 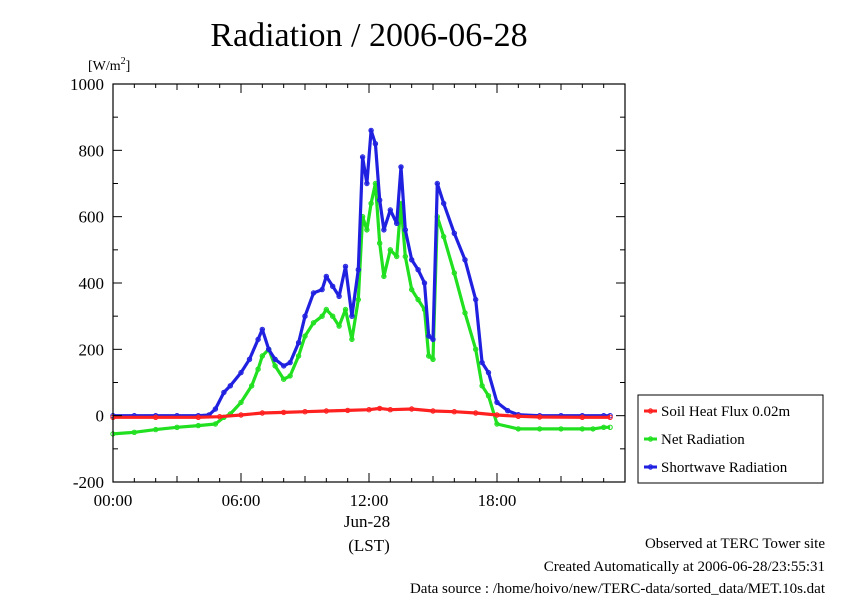 I want to click on footer-observed: Observed at TERC Tower site, so click(x=734, y=544).